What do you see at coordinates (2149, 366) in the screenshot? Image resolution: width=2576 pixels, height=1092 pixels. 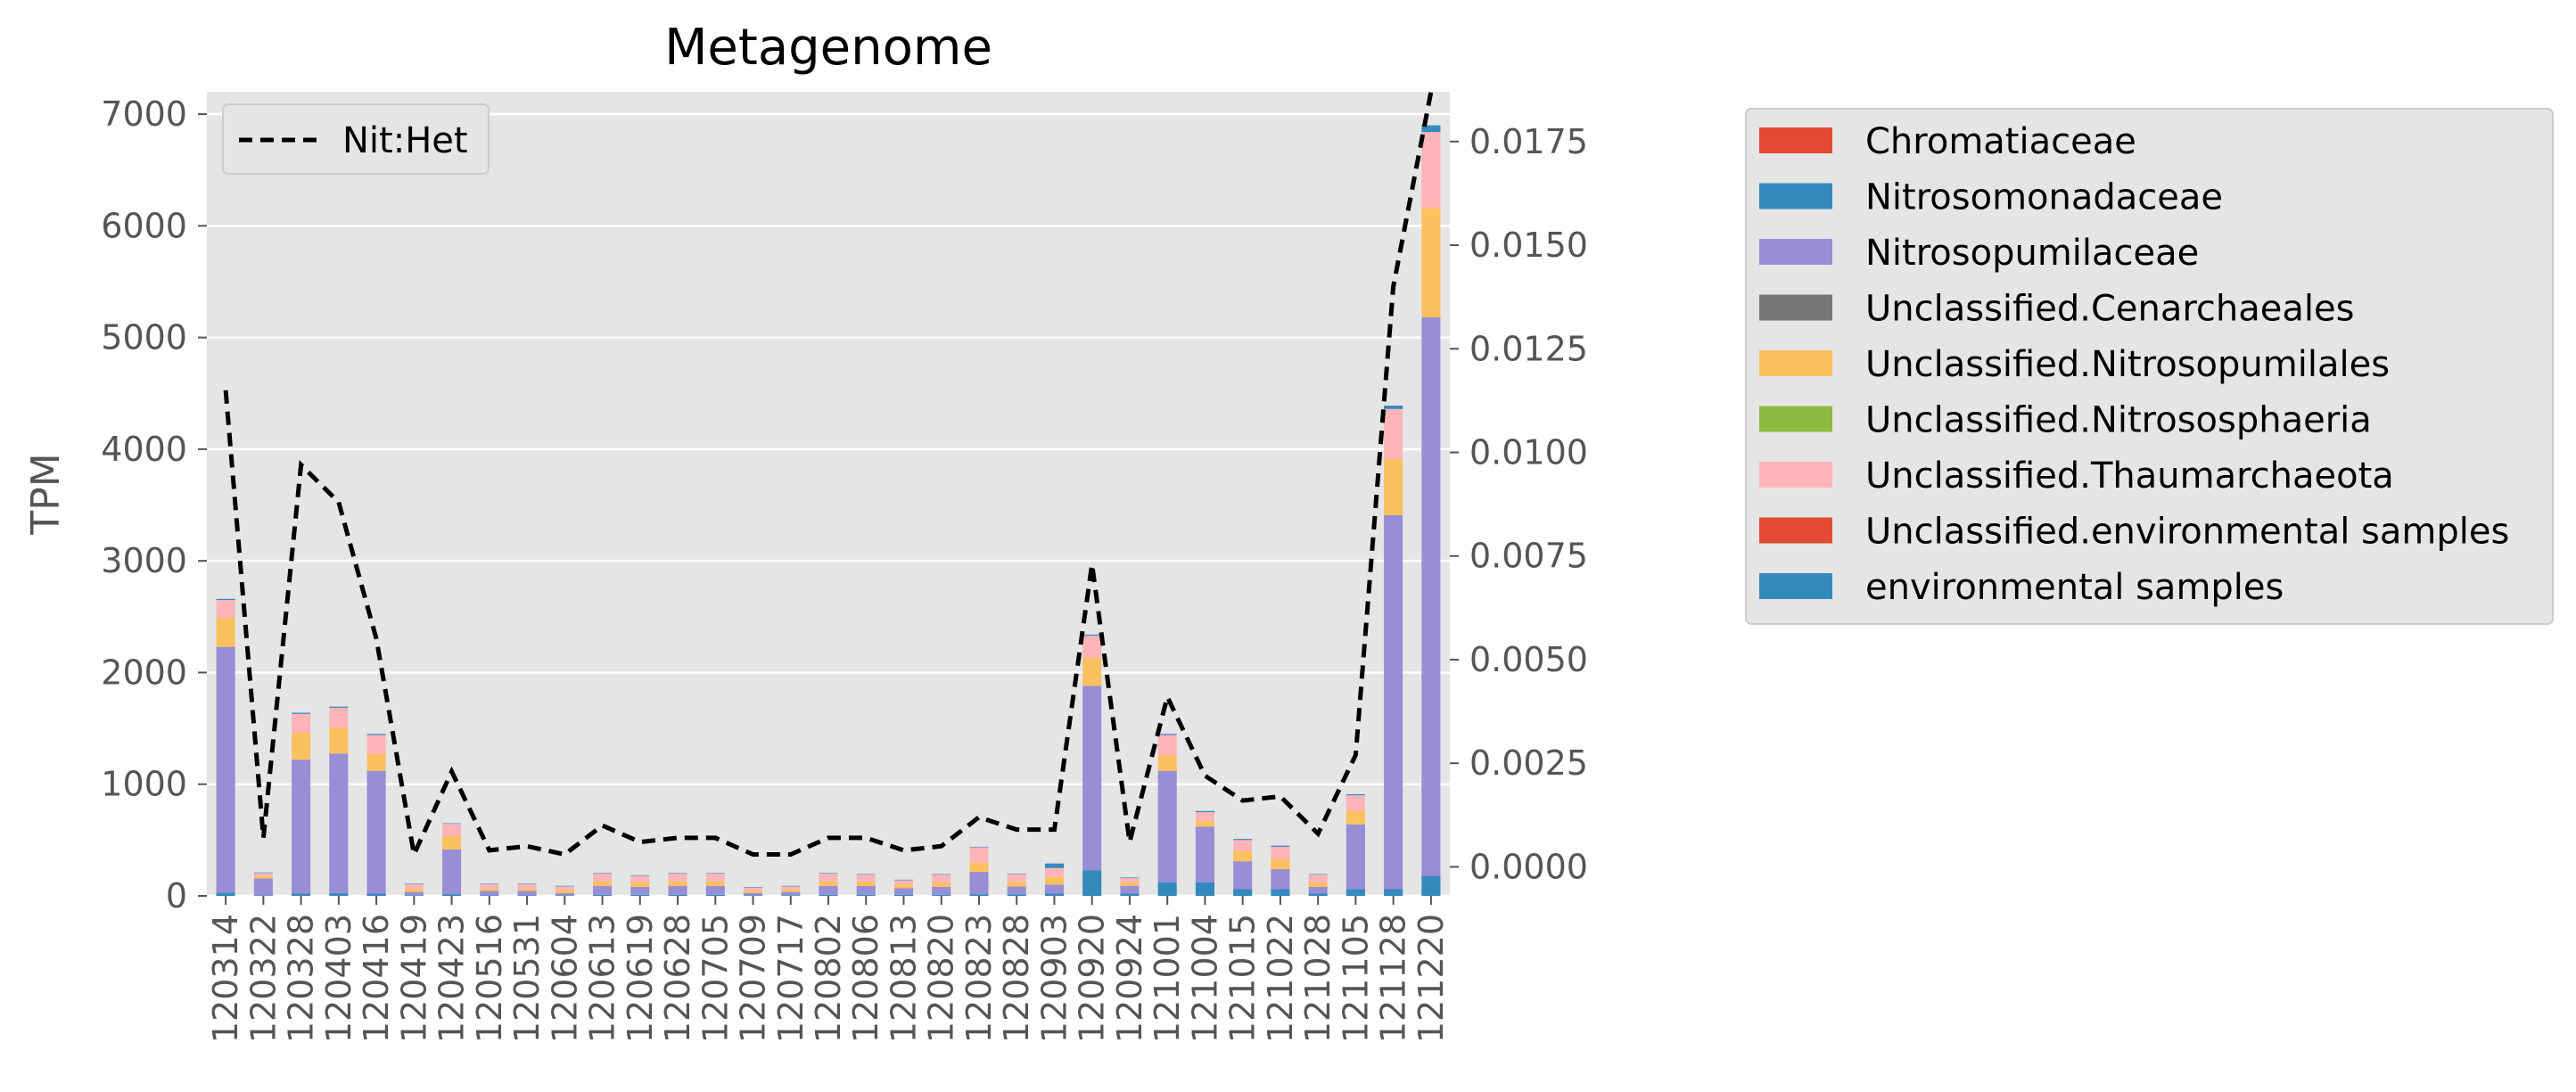 I see `series-legend-box` at bounding box center [2149, 366].